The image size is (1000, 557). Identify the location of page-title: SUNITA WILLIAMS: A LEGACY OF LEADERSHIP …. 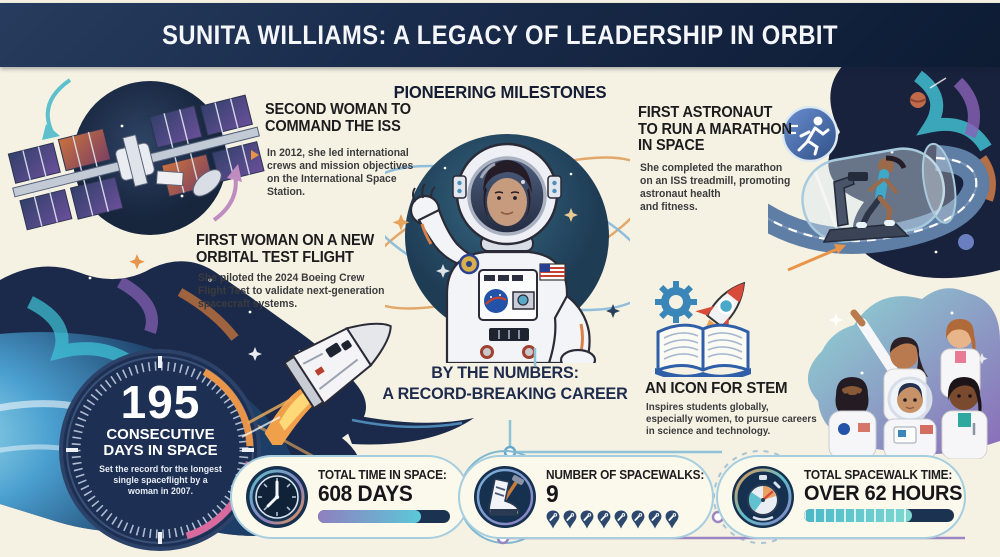
(500, 34).